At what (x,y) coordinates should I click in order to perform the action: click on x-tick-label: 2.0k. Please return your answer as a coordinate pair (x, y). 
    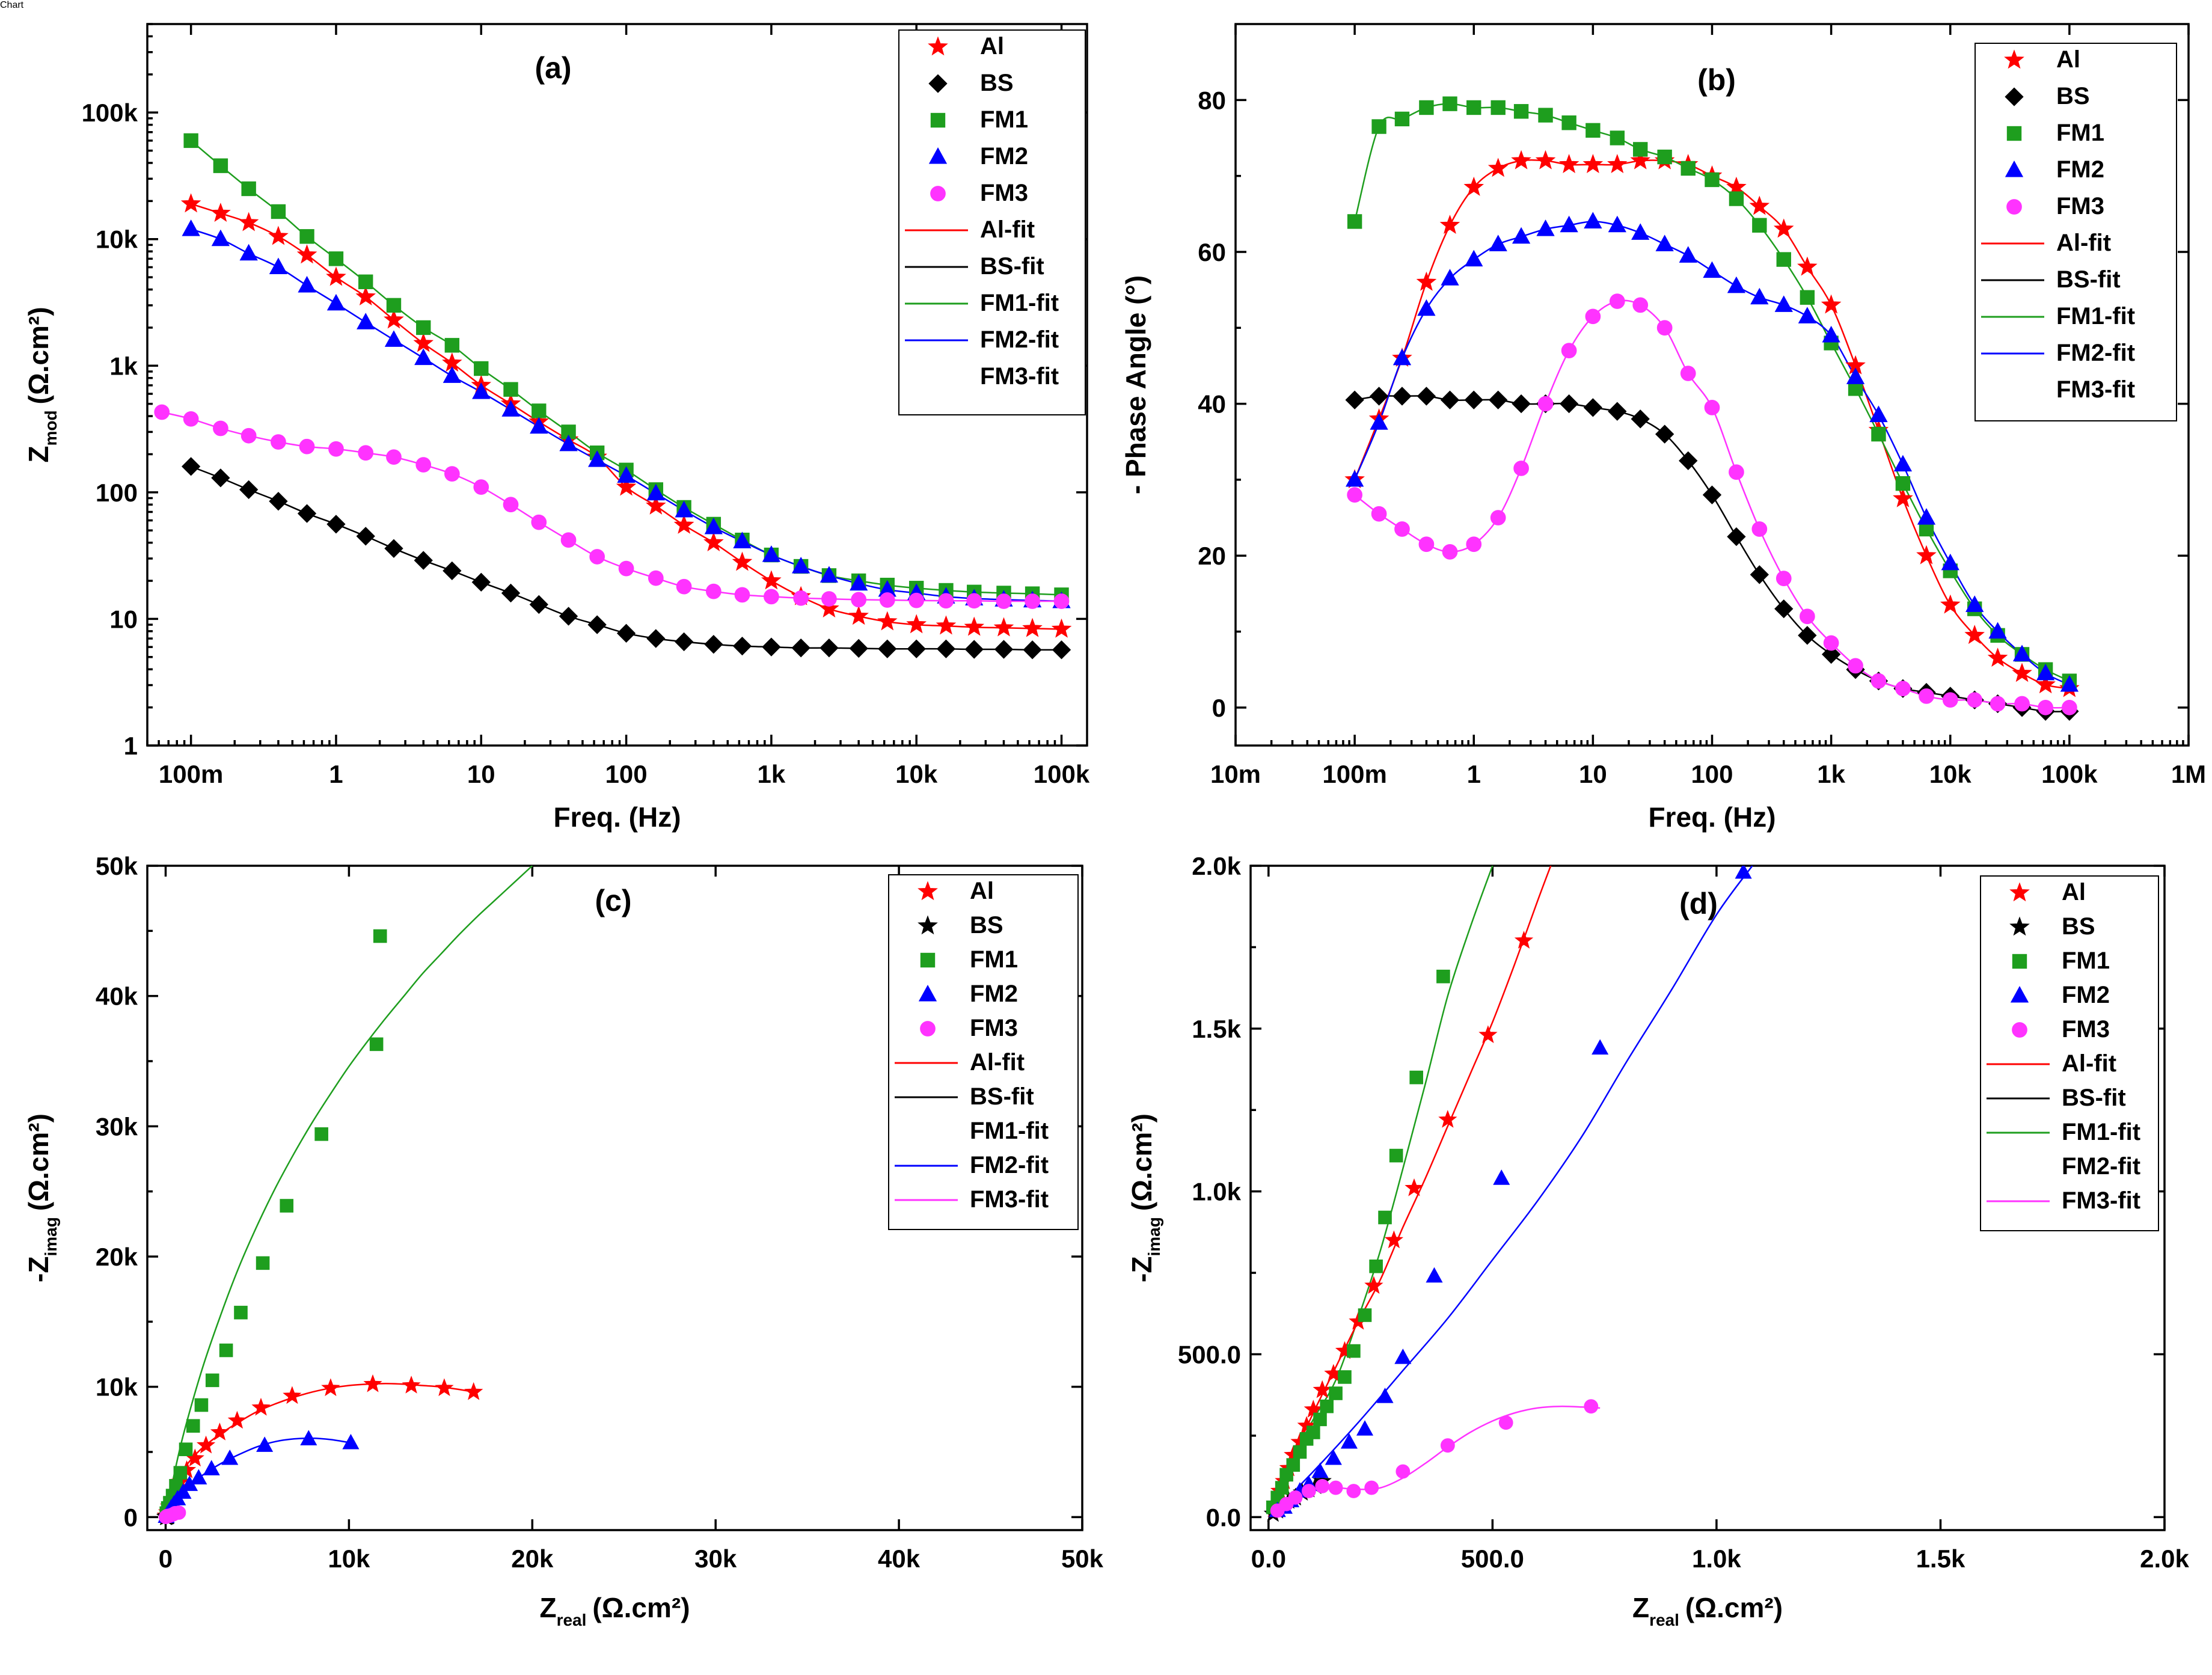
    Looking at the image, I should click on (2165, 1559).